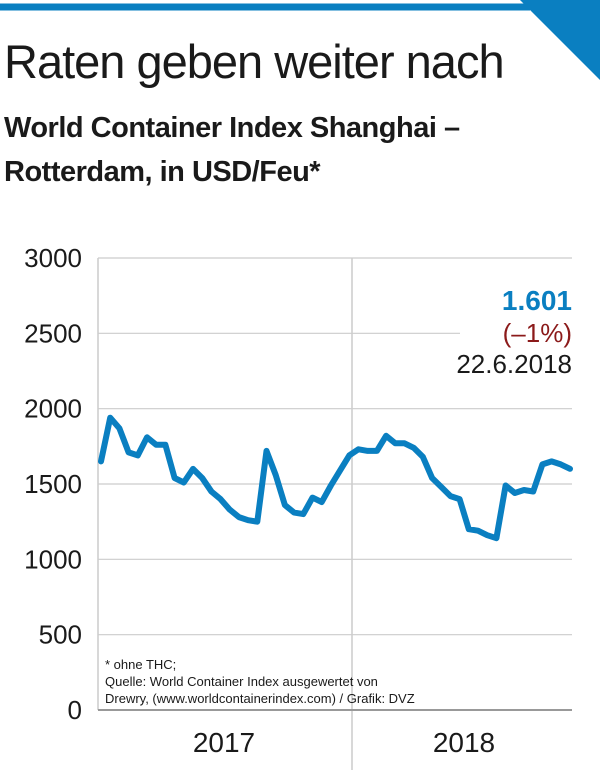  What do you see at coordinates (141, 664) in the screenshot?
I see `footnote-line-1: * ohne THC;` at bounding box center [141, 664].